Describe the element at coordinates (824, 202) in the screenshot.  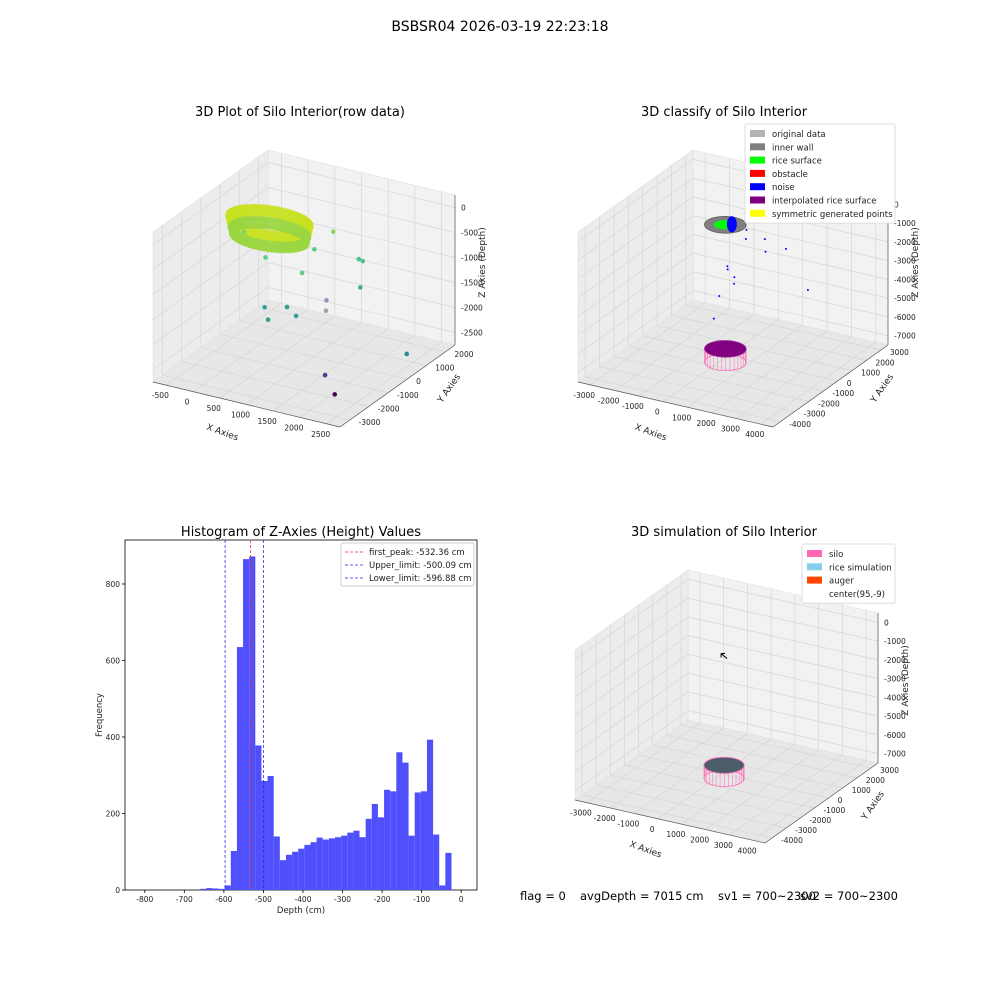
I see `legend-label: interpolated rice surface` at that location.